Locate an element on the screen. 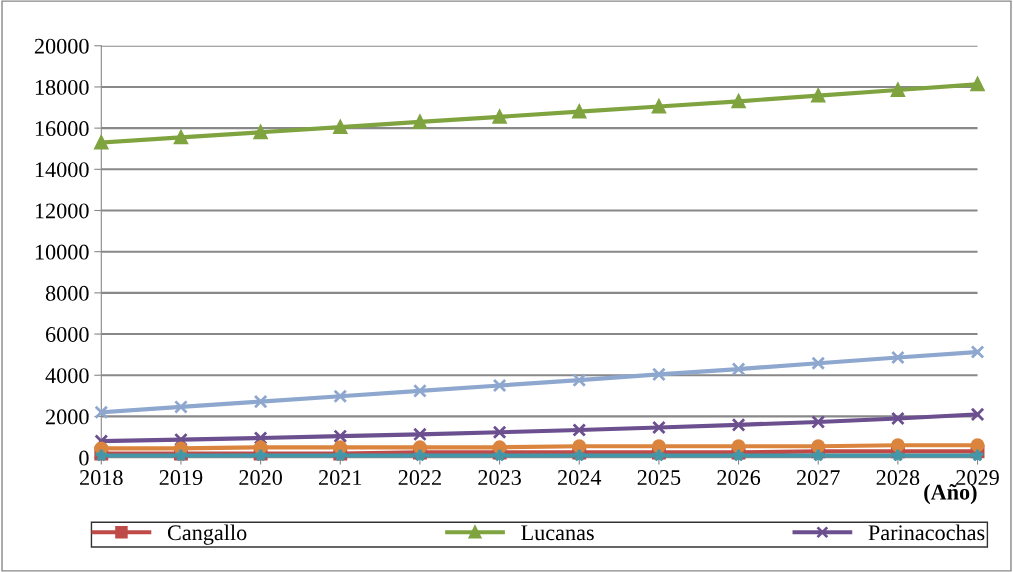 This screenshot has width=1013, height=572. x-tick-label: 2020 is located at coordinates (260, 478).